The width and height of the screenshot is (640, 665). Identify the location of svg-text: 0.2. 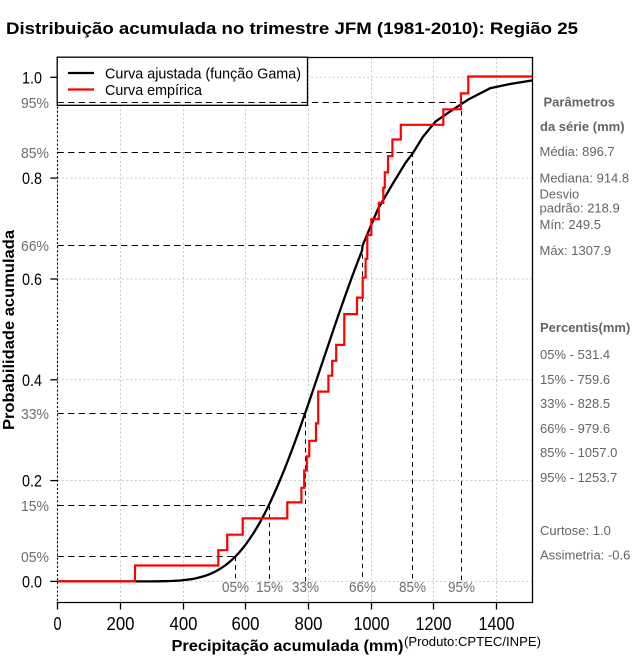
(32, 481).